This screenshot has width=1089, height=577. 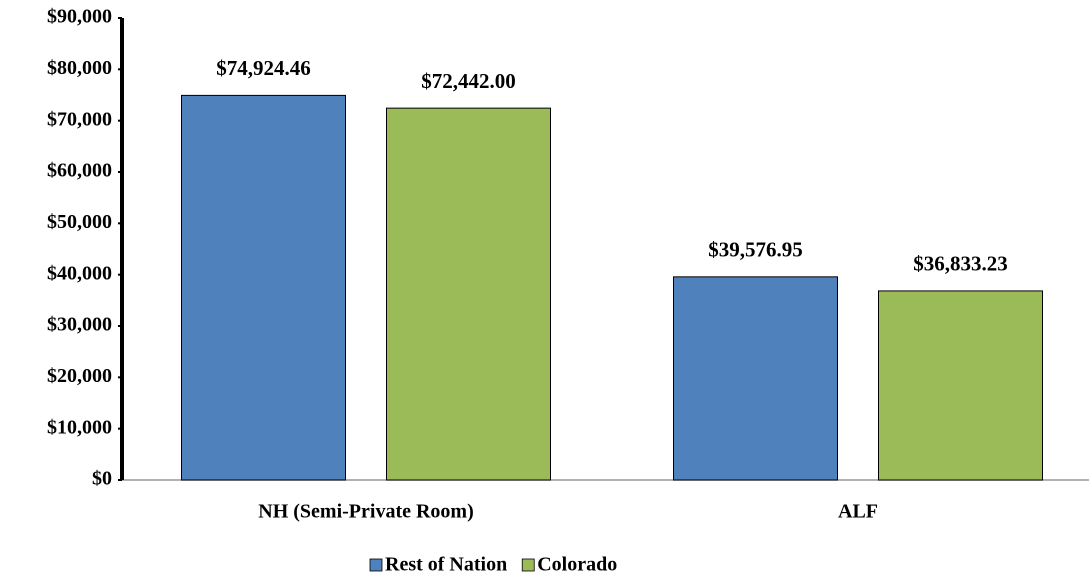 What do you see at coordinates (79, 427) in the screenshot?
I see `y-tick-label: $10,000` at bounding box center [79, 427].